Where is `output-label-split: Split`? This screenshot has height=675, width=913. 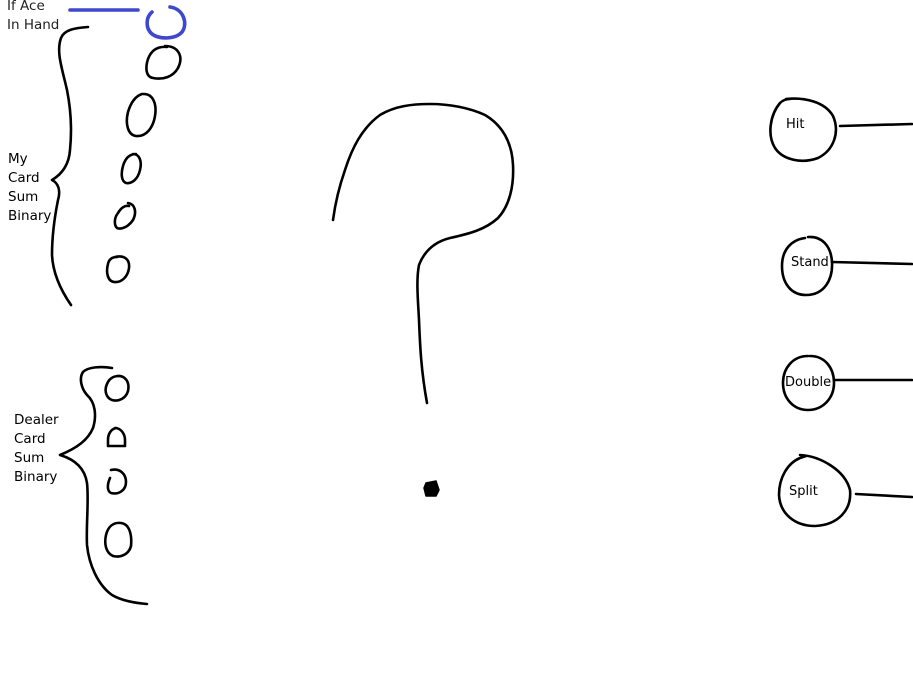
output-label-split: Split is located at coordinates (803, 491).